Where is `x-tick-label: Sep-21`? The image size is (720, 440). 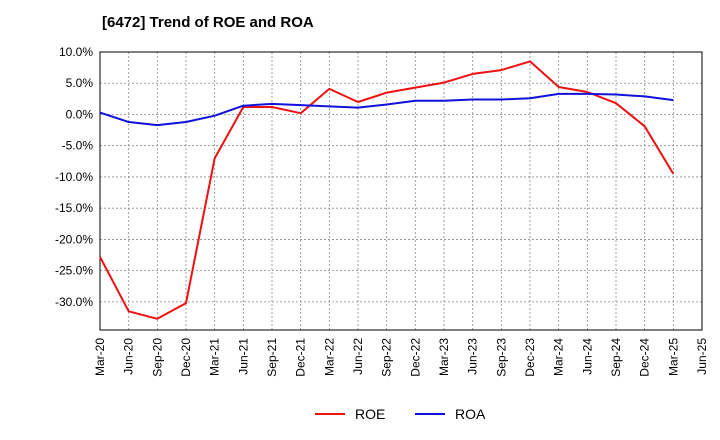
x-tick-label: Sep-21 is located at coordinates (272, 357).